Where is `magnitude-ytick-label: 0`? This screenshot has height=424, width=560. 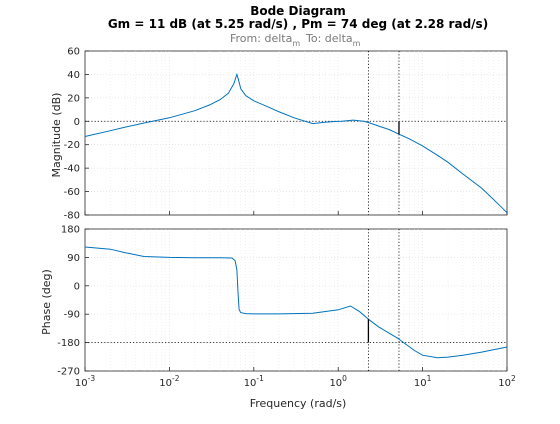
magnitude-ytick-label: 0 is located at coordinates (77, 122).